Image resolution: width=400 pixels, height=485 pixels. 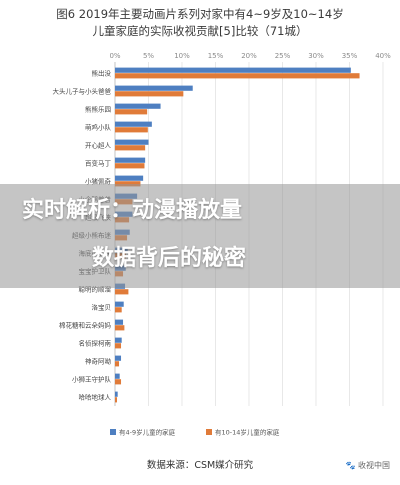 What do you see at coordinates (316, 56) in the screenshot?
I see `x-tick-label: 30%` at bounding box center [316, 56].